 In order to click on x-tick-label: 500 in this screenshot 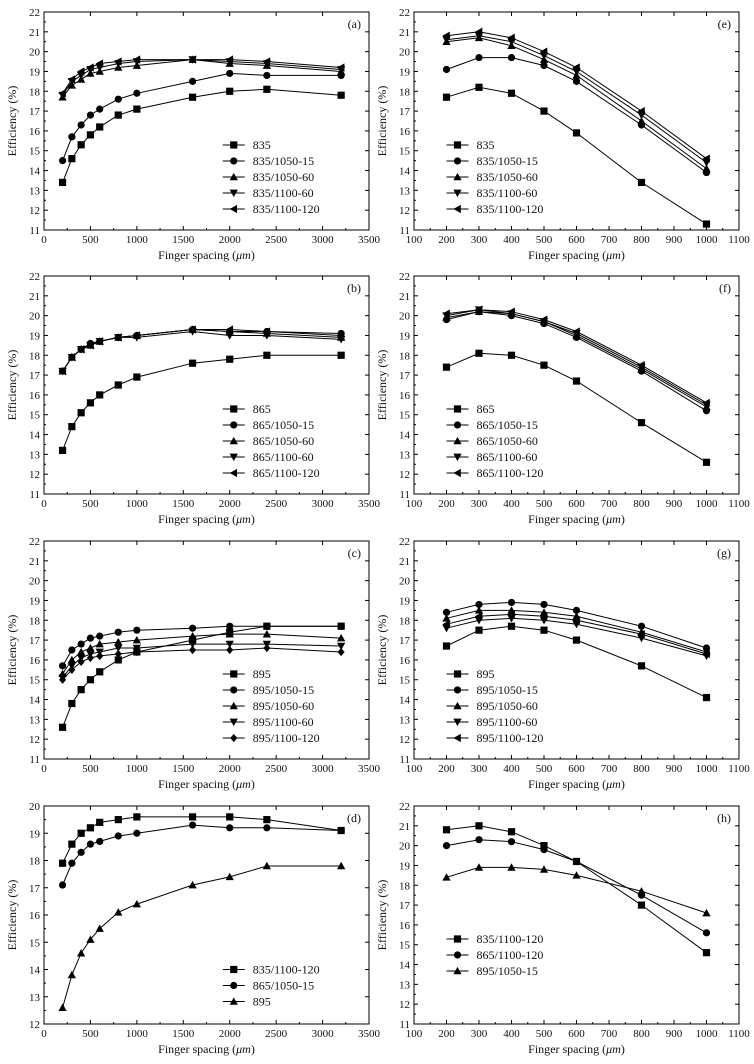, I will do `click(544, 769)`.